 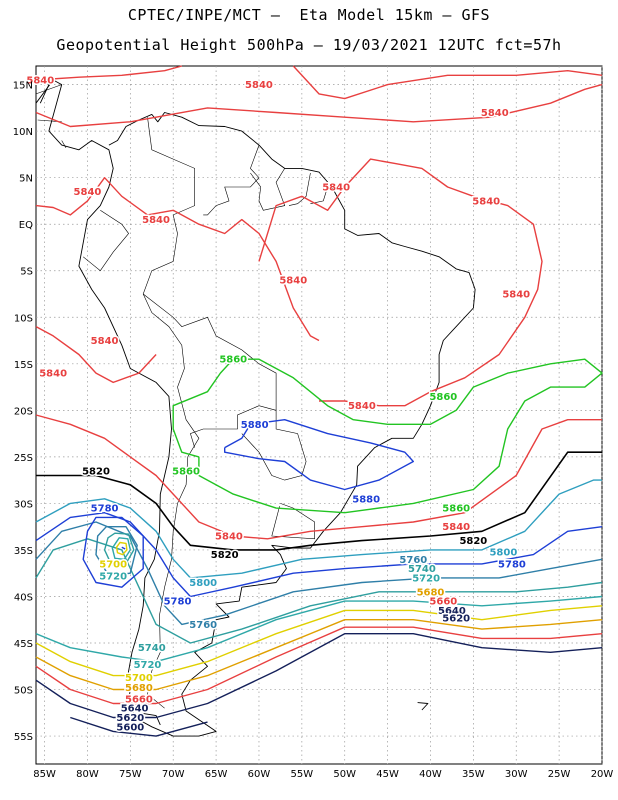 What do you see at coordinates (302, 774) in the screenshot?
I see `lon-tick-label: 55W` at bounding box center [302, 774].